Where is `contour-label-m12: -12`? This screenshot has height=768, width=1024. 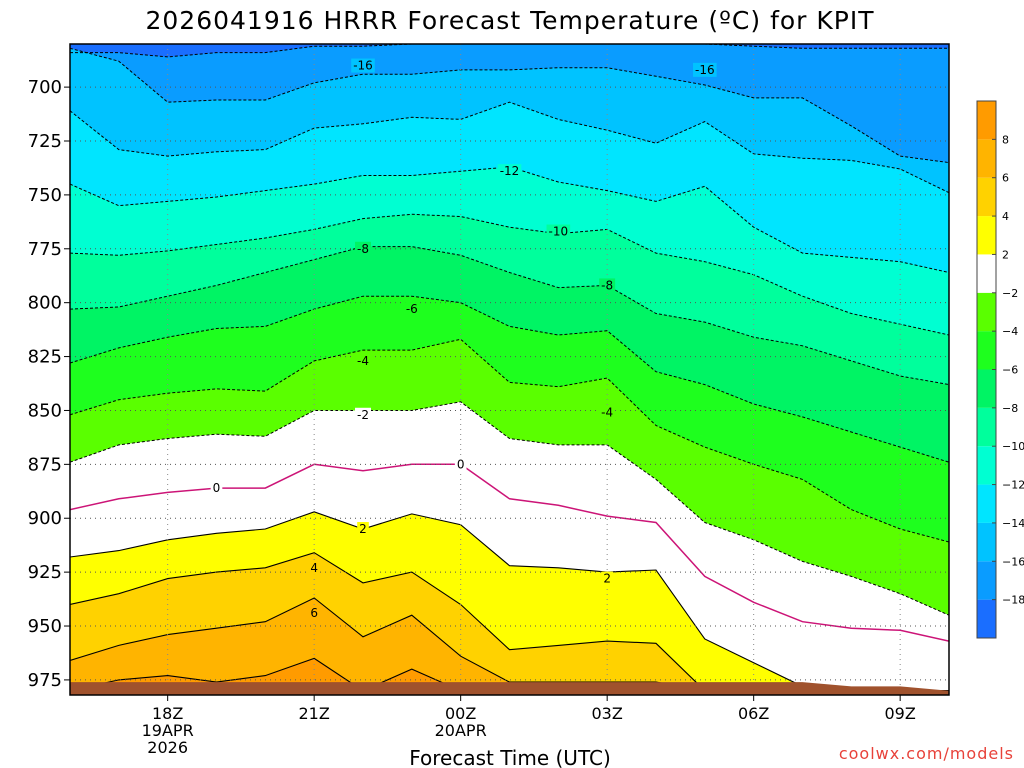
contour-label-m12: -12 is located at coordinates (510, 171).